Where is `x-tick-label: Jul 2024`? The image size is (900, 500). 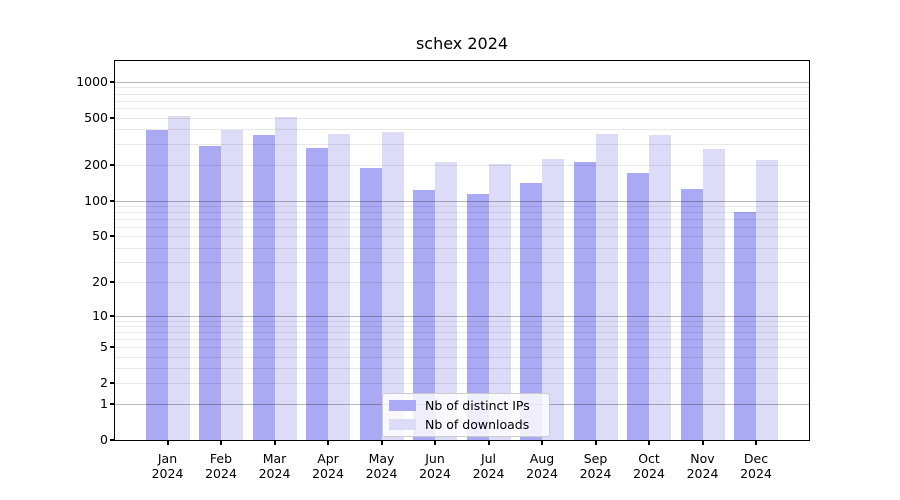 x-tick-label: Jul 2024 is located at coordinates (488, 466).